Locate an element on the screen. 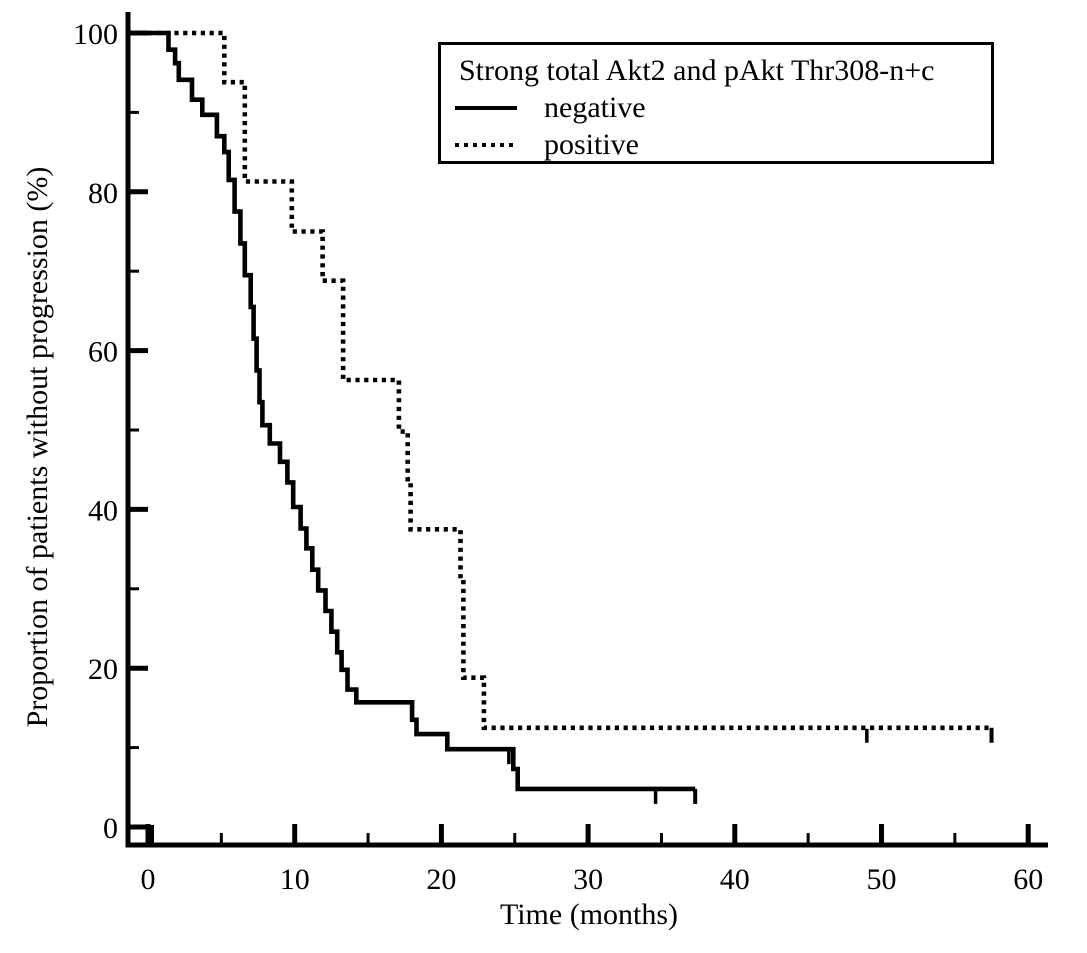 This screenshot has width=1087, height=953. y-tick-label: 60 is located at coordinates (103, 352).